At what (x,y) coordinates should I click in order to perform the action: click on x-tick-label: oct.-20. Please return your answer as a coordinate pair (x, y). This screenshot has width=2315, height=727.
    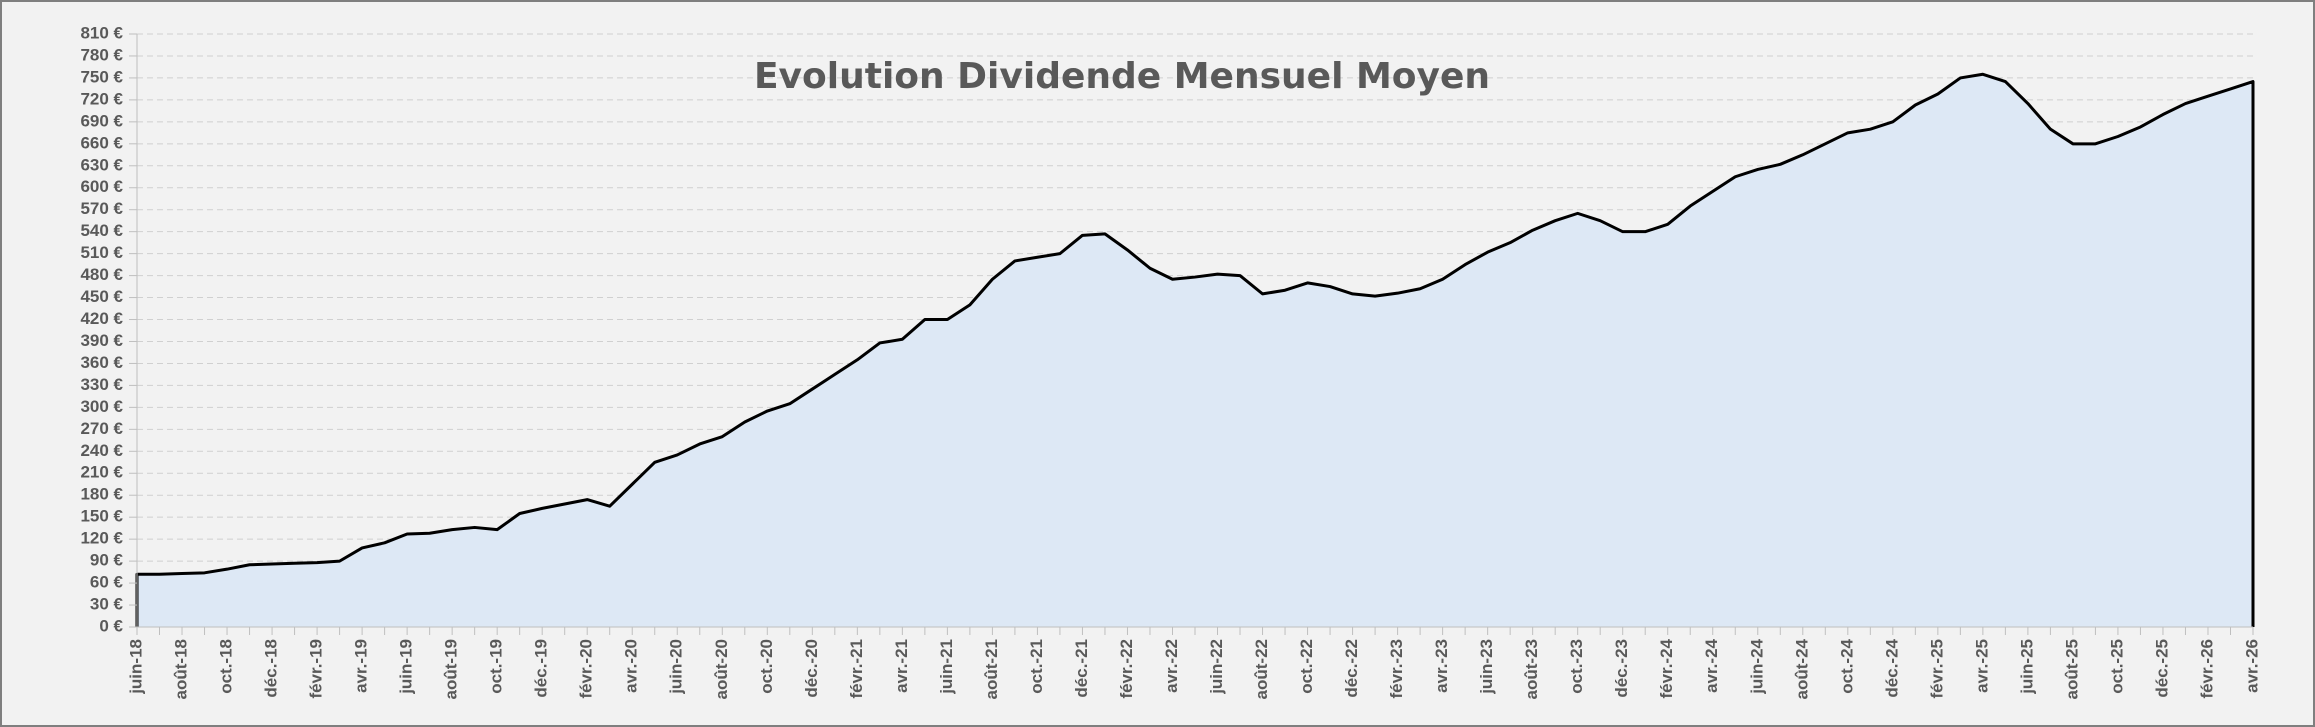
    Looking at the image, I should click on (766, 666).